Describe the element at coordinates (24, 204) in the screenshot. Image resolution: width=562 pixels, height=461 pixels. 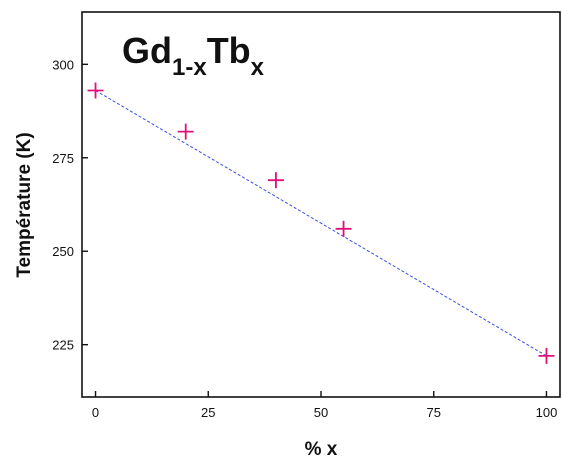
I see `y-axis-title: Température (K)` at that location.